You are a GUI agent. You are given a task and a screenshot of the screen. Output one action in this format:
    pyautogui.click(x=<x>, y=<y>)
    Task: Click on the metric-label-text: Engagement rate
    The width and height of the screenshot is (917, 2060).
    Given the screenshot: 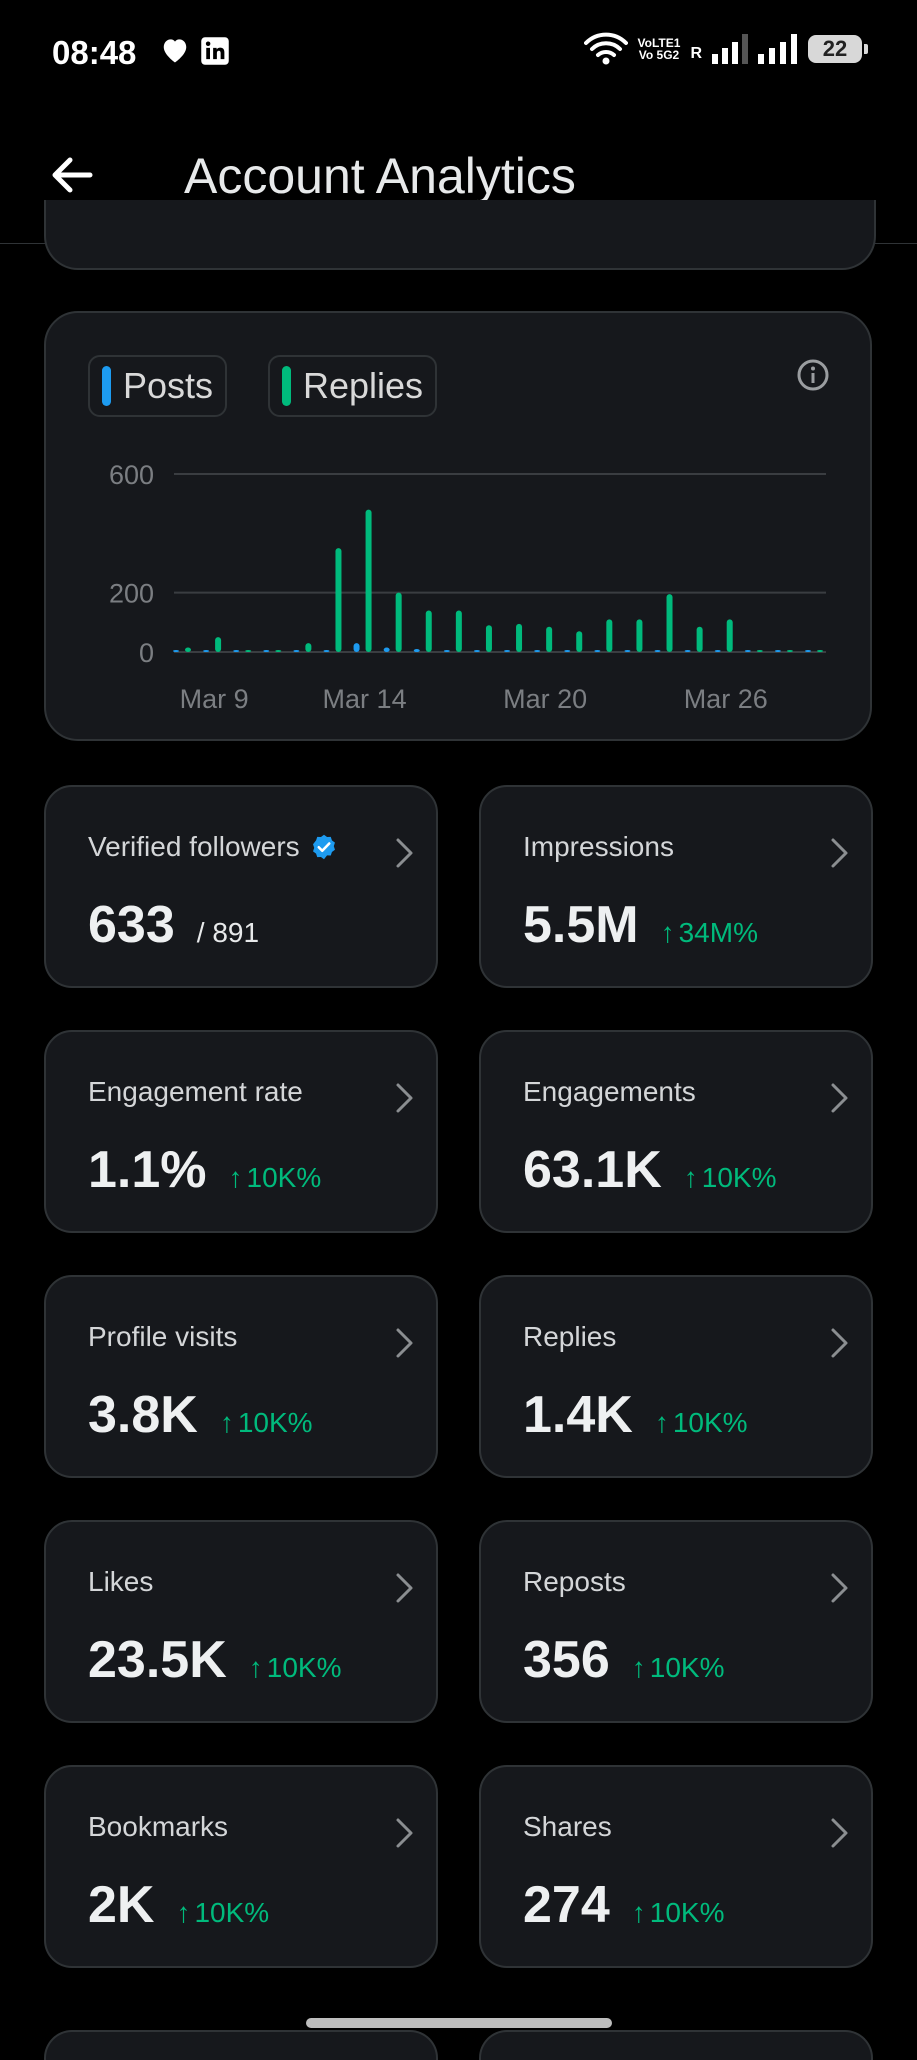 What is the action you would take?
    pyautogui.click(x=195, y=1091)
    